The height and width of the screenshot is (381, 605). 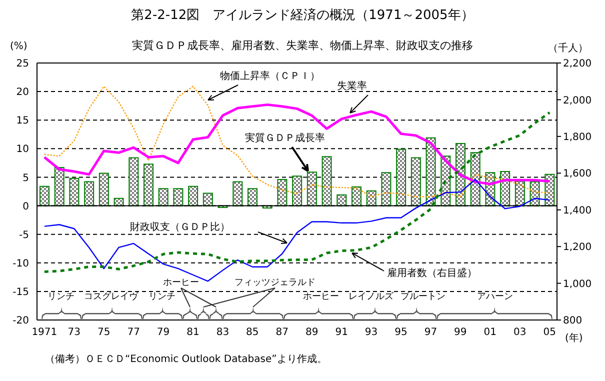 What do you see at coordinates (302, 45) in the screenshot?
I see `chart-subtitle: 実質ＧＤＰ成長率、雇用者数、失業率、物価上昇率、財政収支の推移` at bounding box center [302, 45].